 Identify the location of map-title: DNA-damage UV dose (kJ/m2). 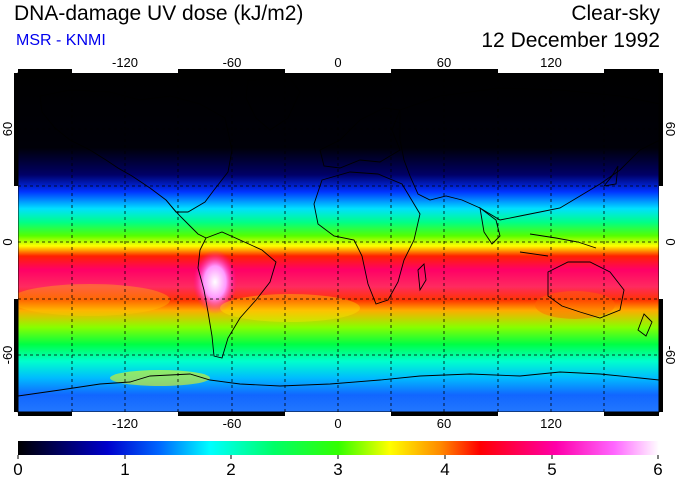
(159, 13).